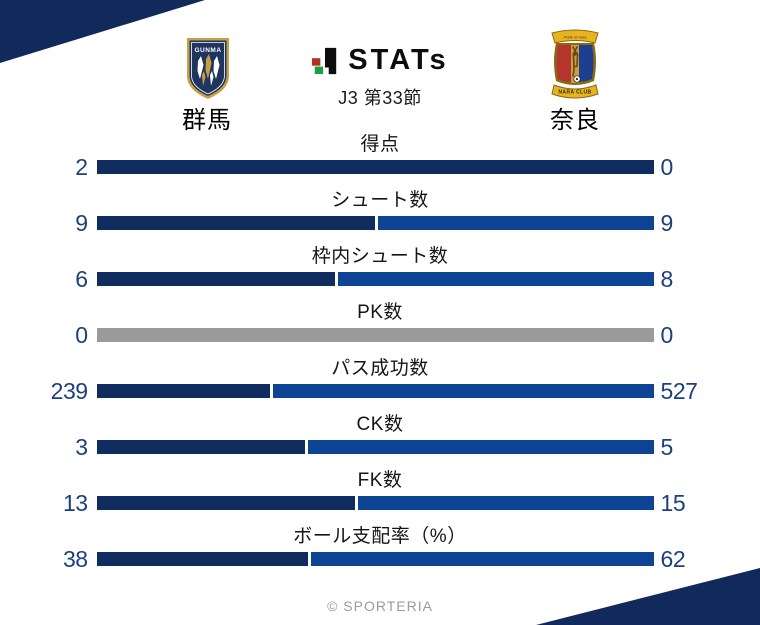 The image size is (760, 625). What do you see at coordinates (81, 223) in the screenshot?
I see `home-stat-value: 9` at bounding box center [81, 223].